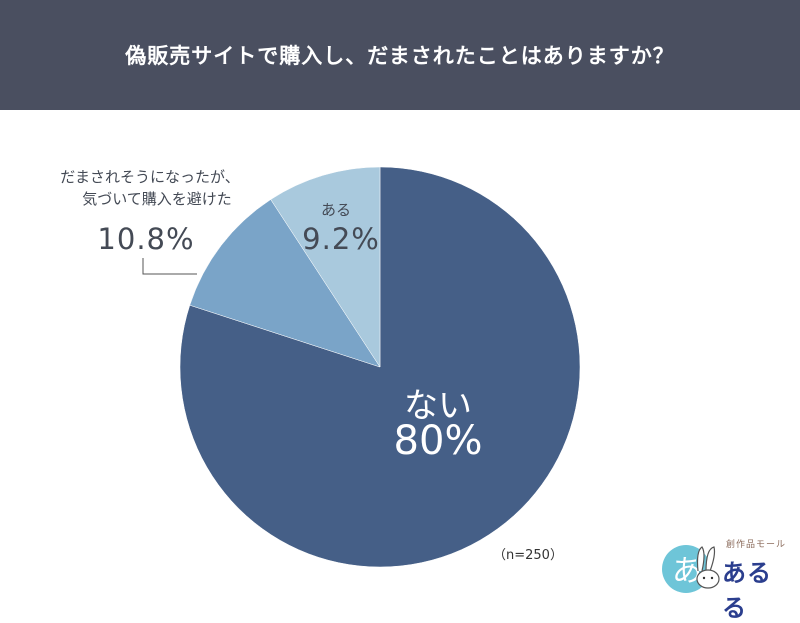 The height and width of the screenshot is (623, 800). I want to click on avoided-label-line2: 気づいて購入を避けた, so click(157, 199).